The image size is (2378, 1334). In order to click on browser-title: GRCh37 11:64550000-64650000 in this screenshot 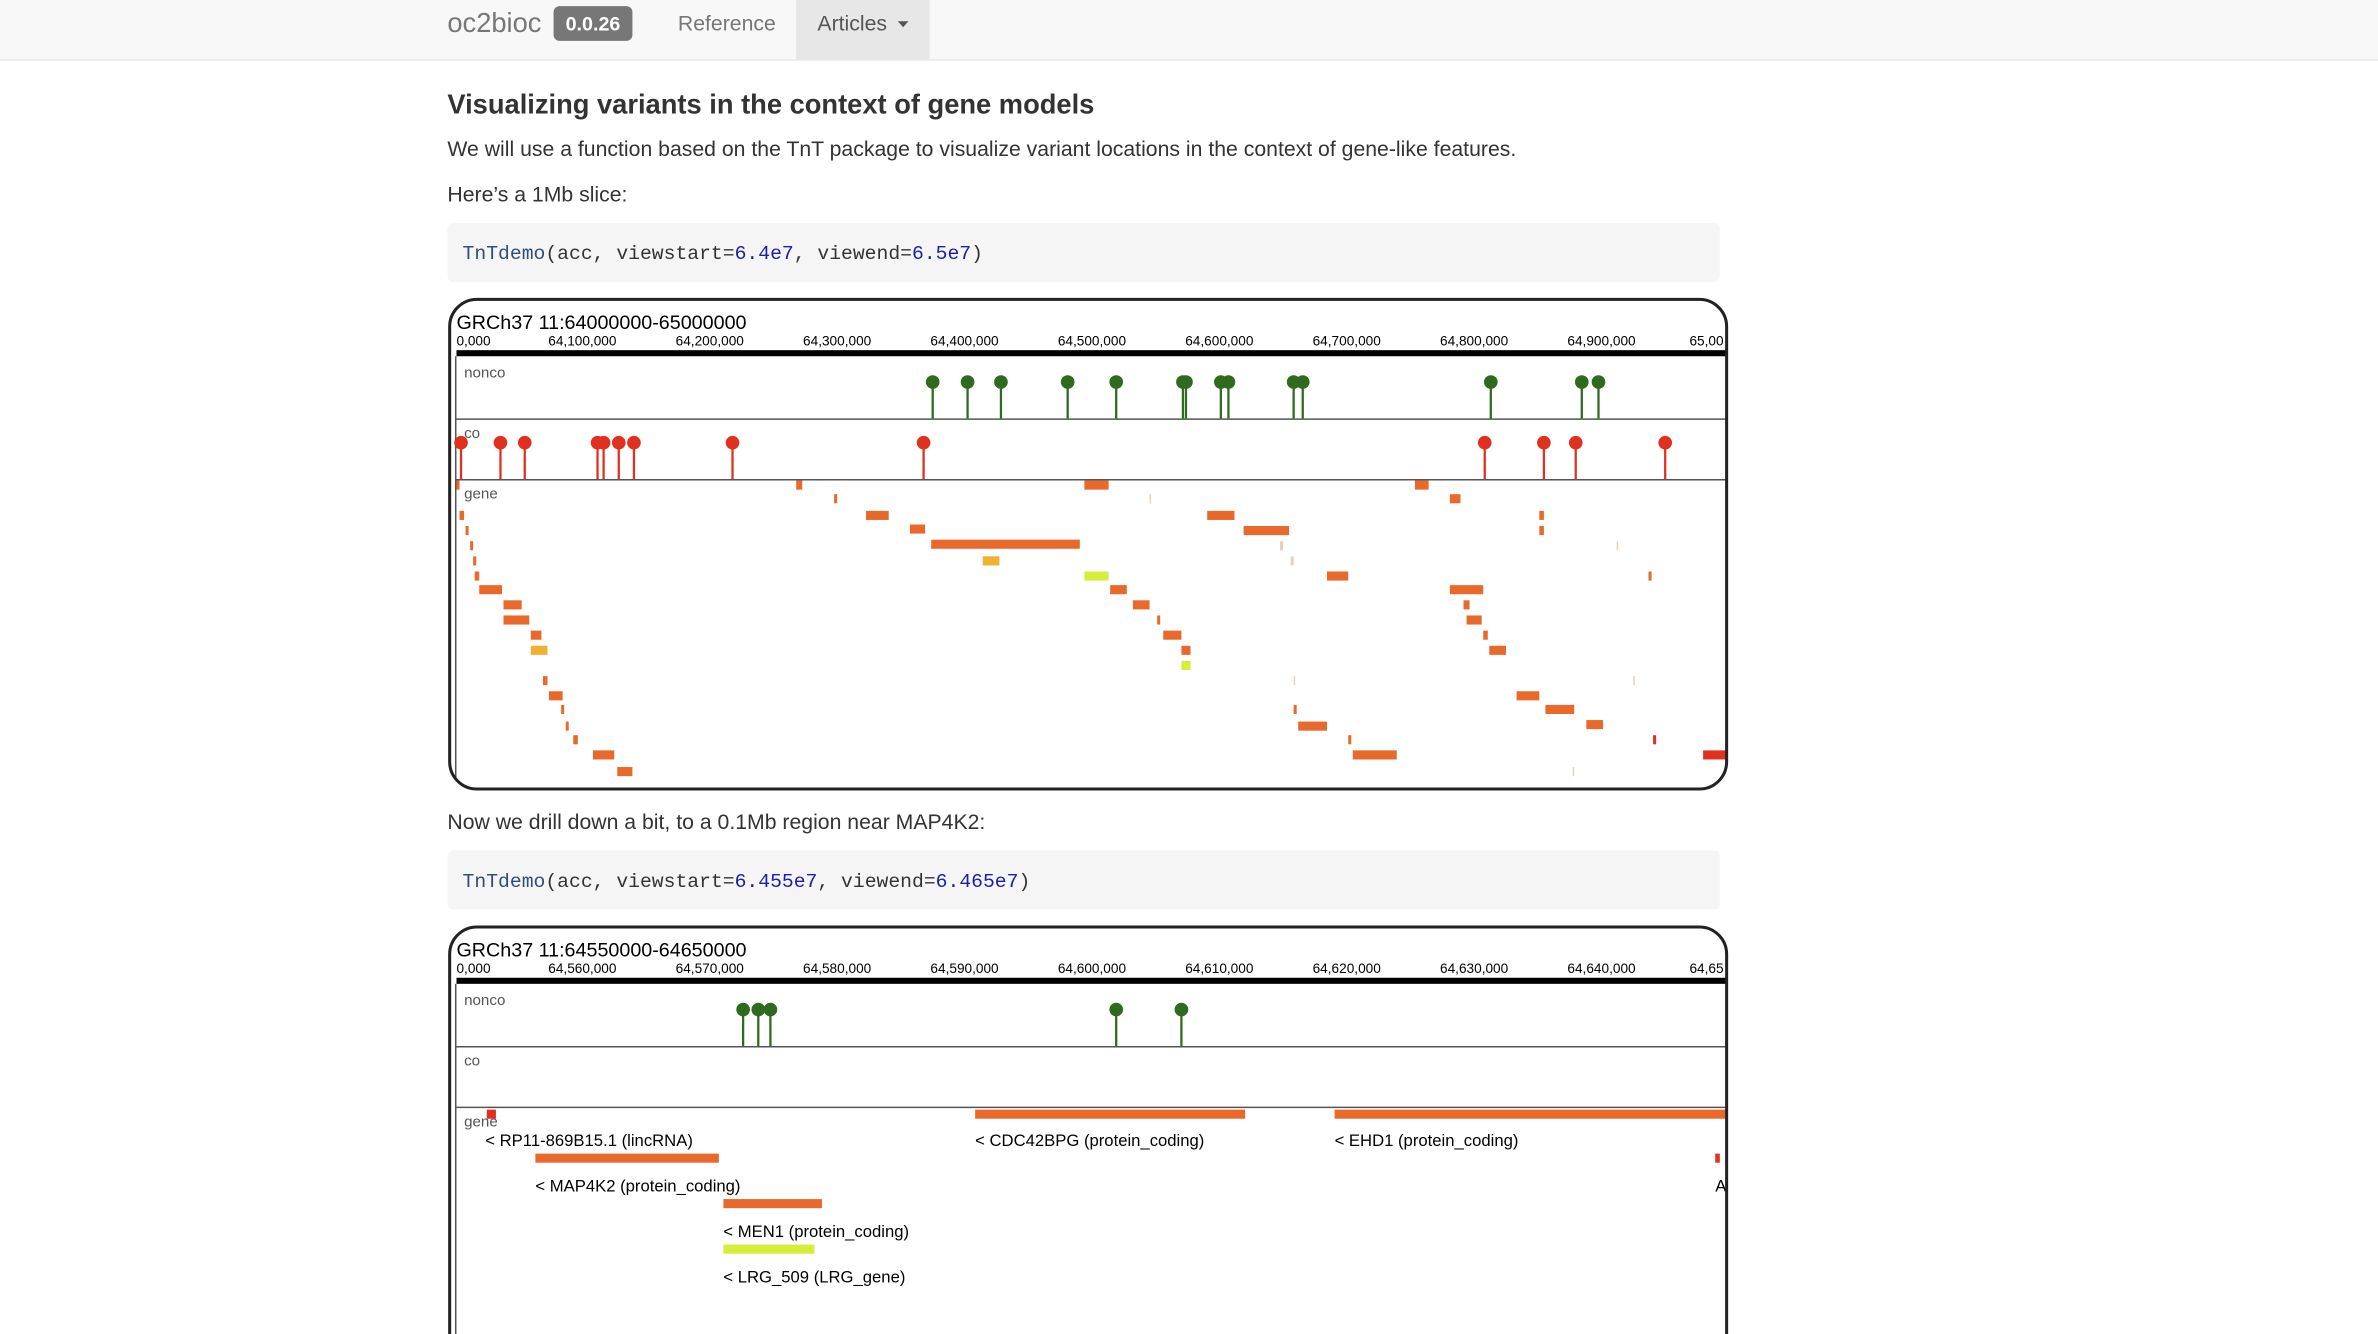, I will do `click(601, 951)`.